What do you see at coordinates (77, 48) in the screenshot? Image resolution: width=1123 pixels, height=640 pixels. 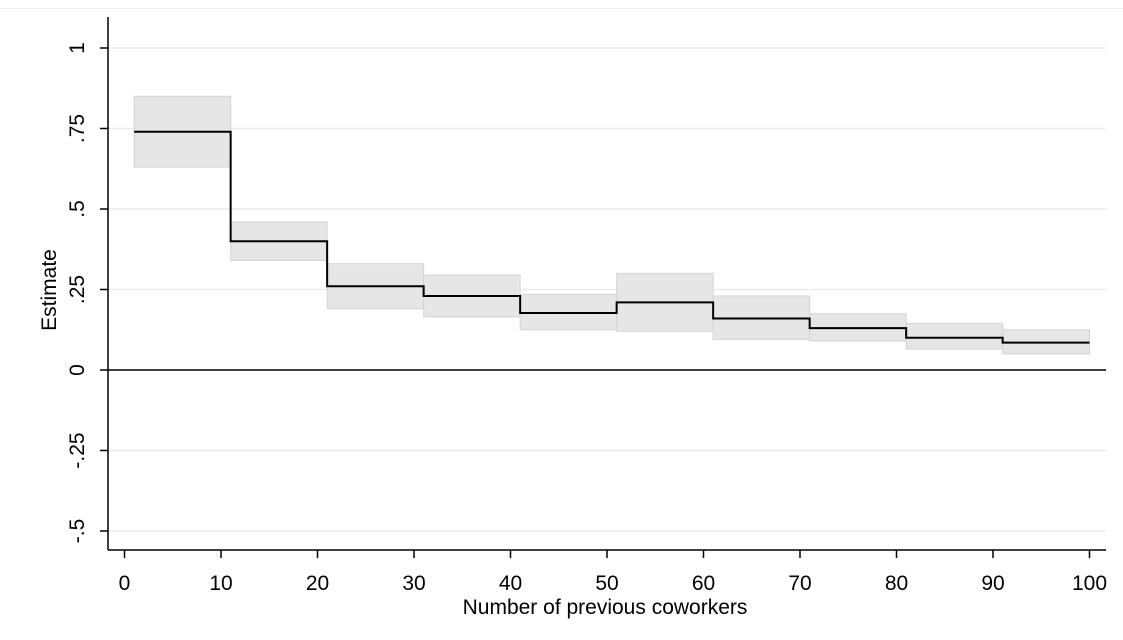 I see `y-tick-label: 1` at bounding box center [77, 48].